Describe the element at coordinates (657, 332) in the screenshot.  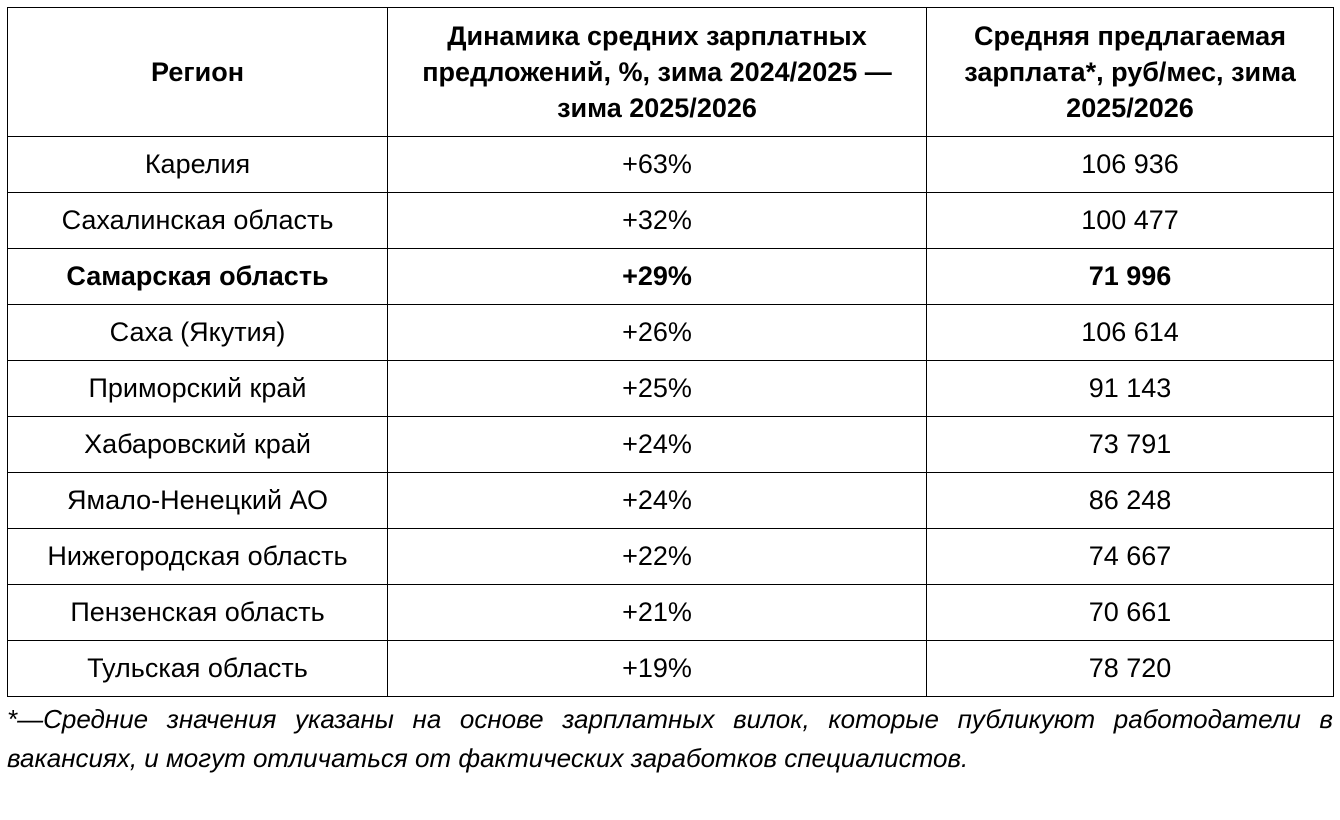
I see `change-cell: +26%` at that location.